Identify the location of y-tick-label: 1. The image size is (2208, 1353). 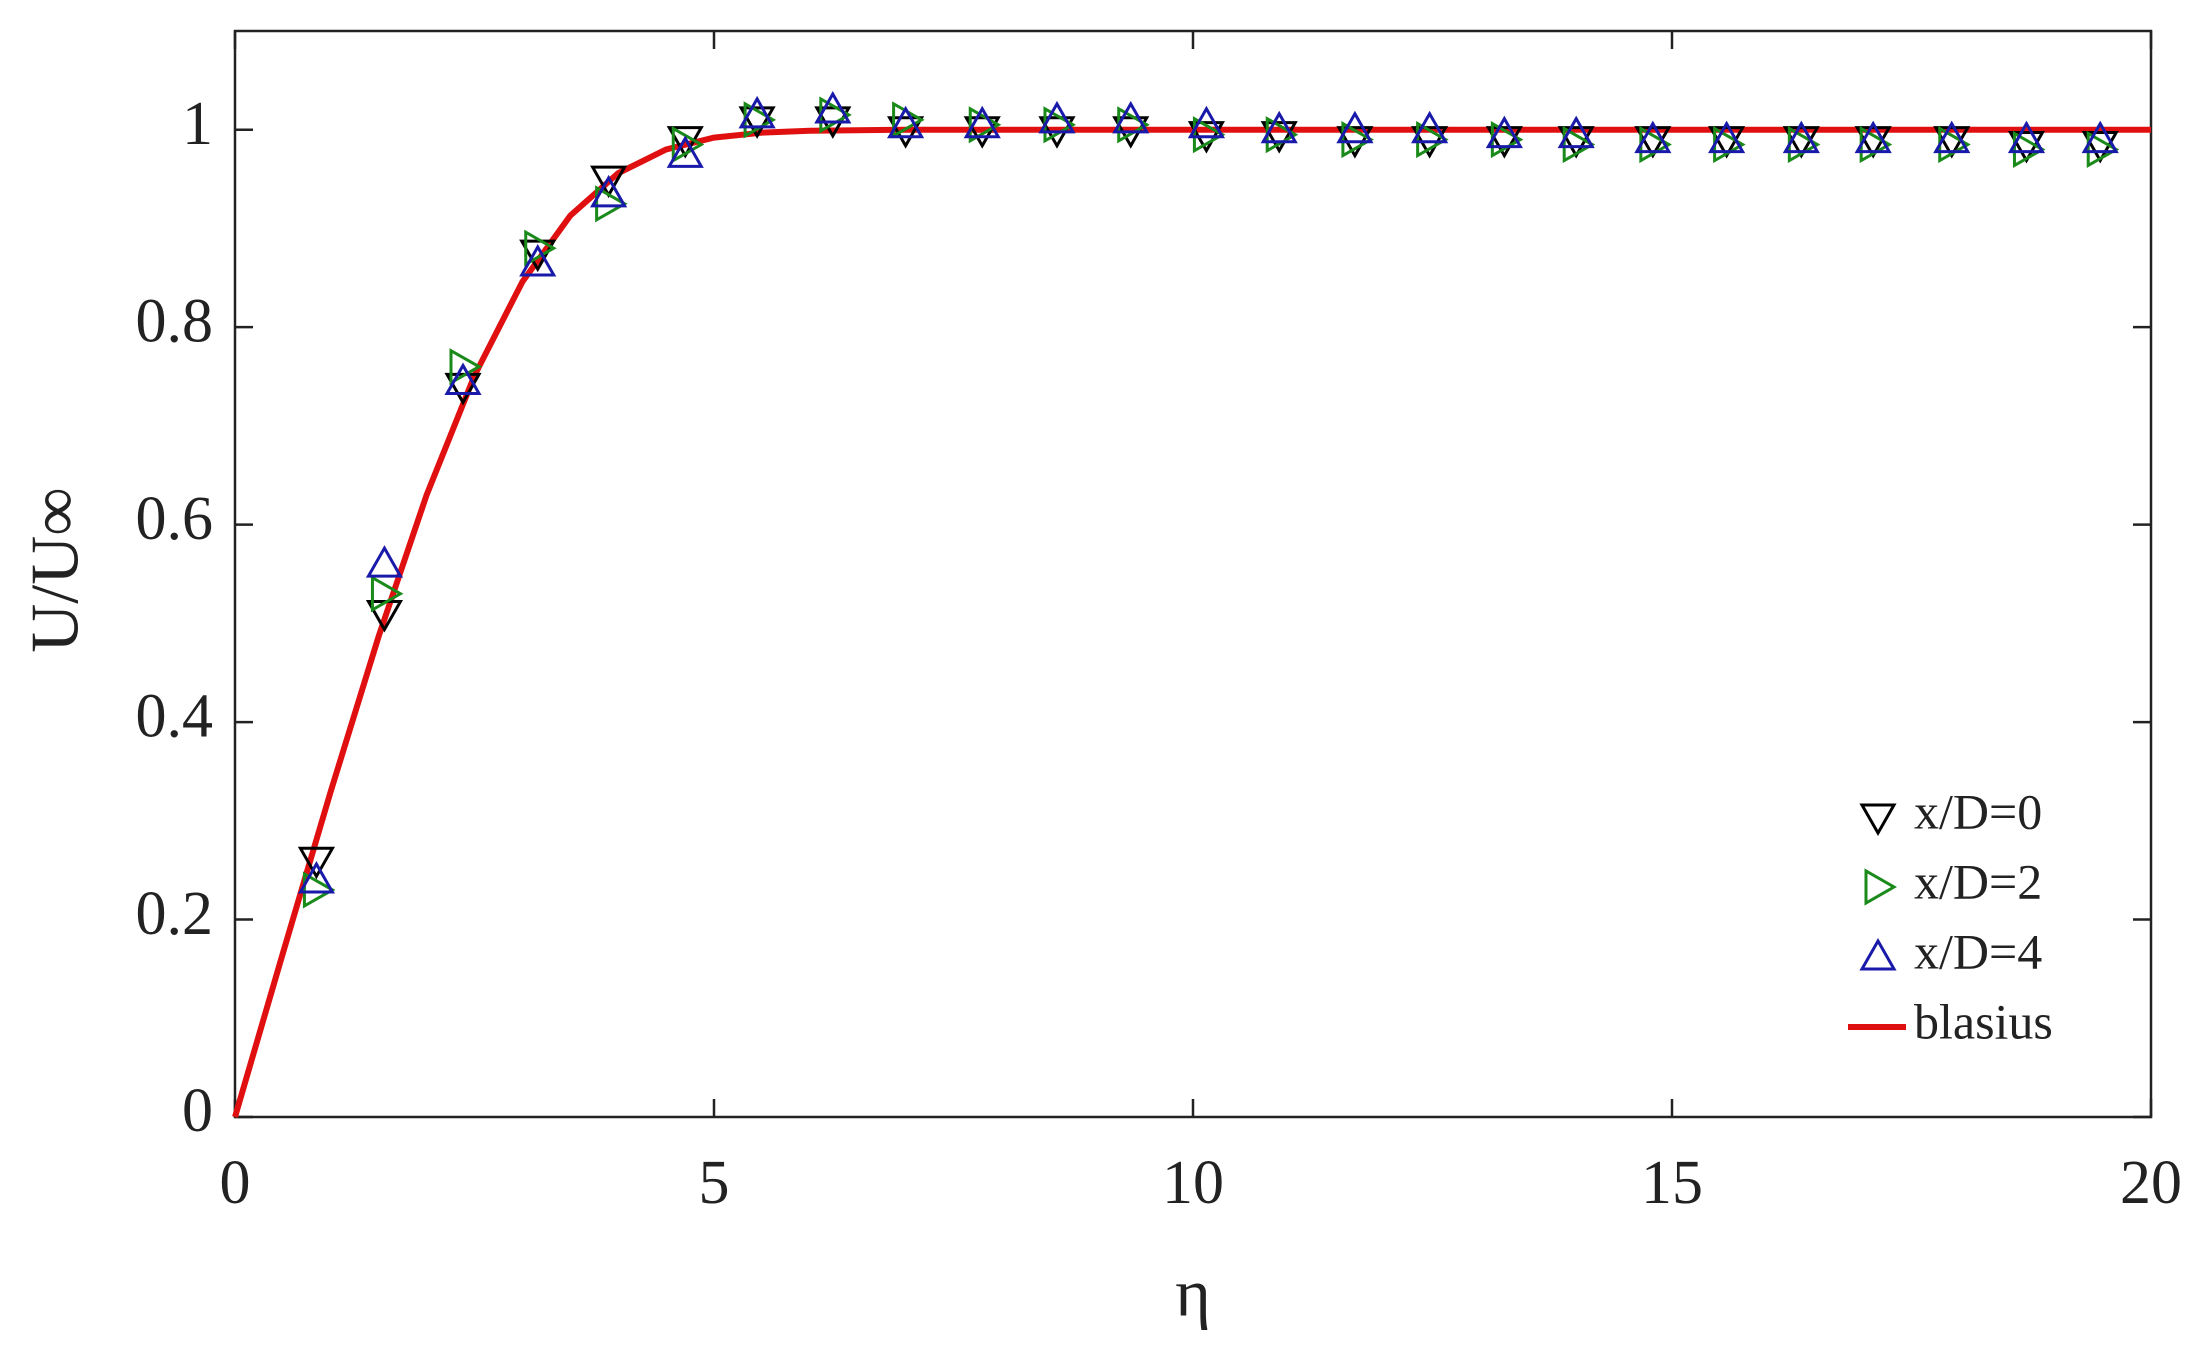
(197, 124).